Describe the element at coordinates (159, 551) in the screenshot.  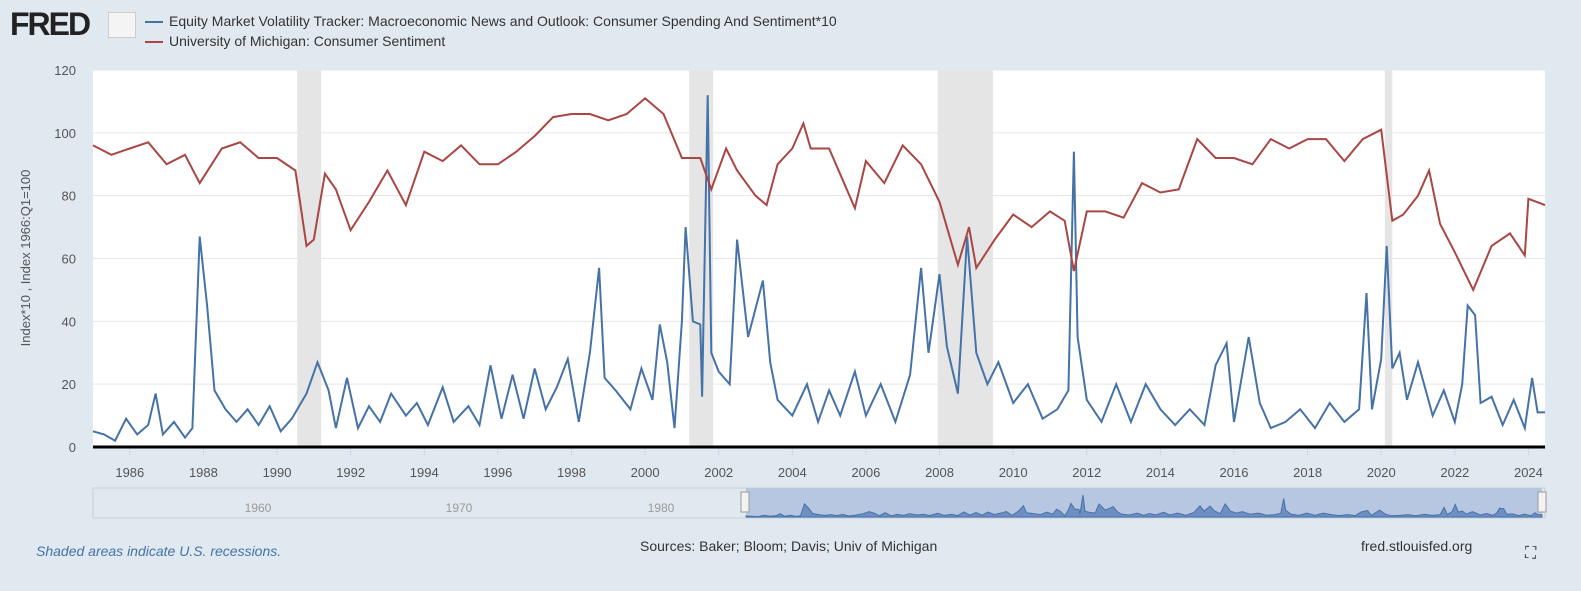
I see `recession-note: Shaded areas indicate U.S. recessions.` at that location.